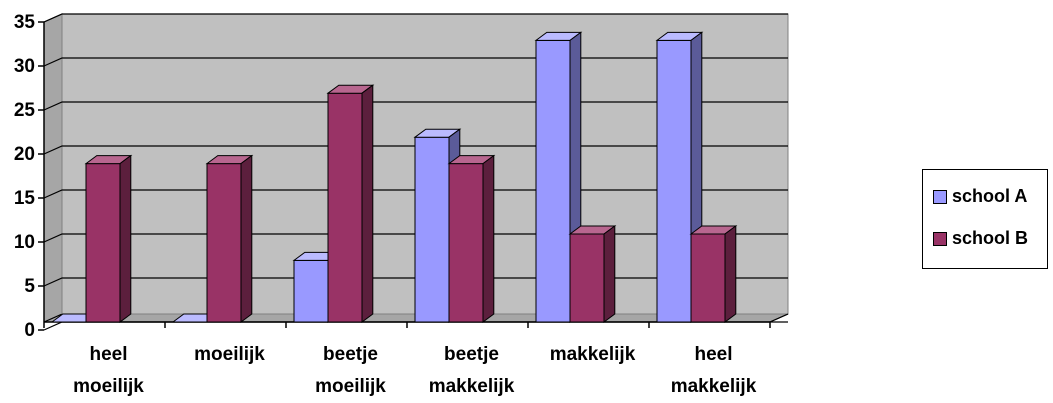 The width and height of the screenshot is (1053, 403). What do you see at coordinates (24, 154) in the screenshot?
I see `y-tick-label: 20` at bounding box center [24, 154].